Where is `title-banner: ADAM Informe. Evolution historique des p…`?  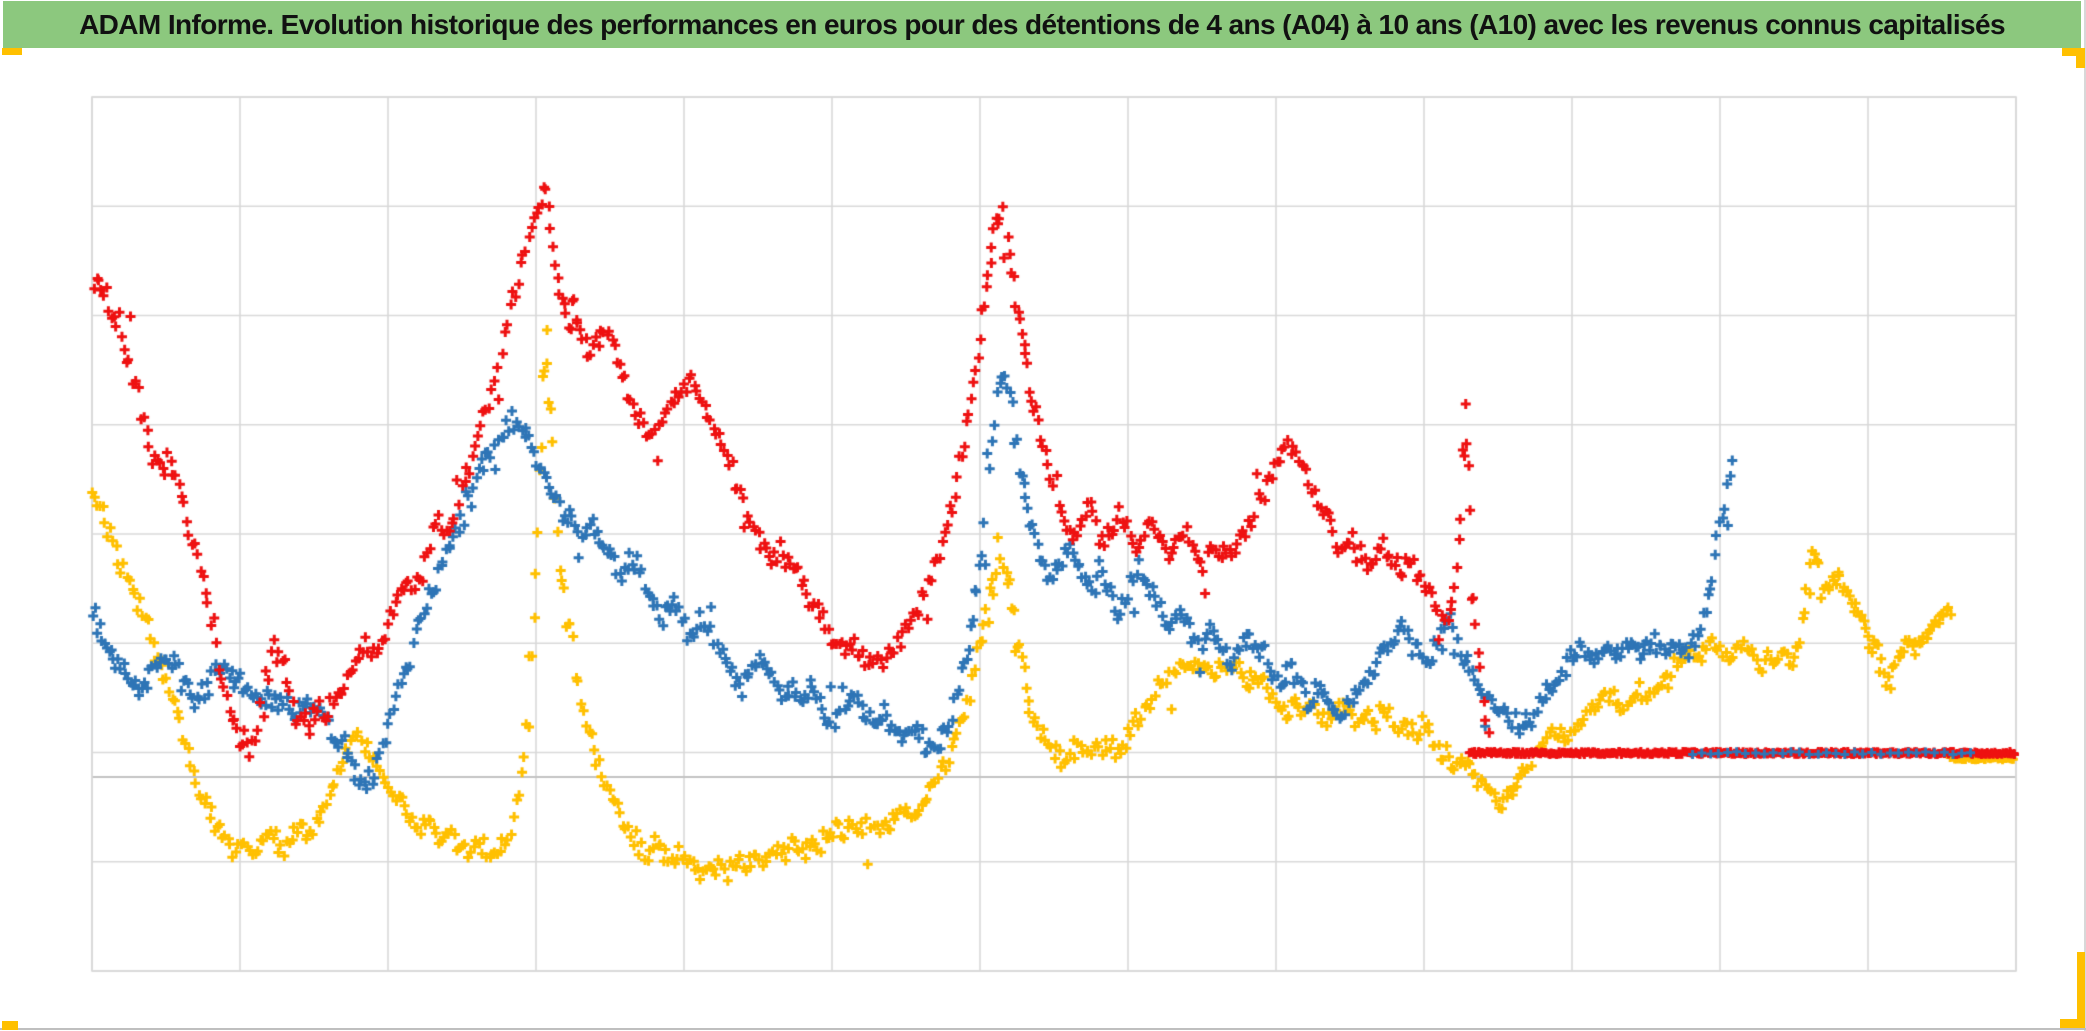
title-banner: ADAM Informe. Evolution historique des p… is located at coordinates (1042, 24).